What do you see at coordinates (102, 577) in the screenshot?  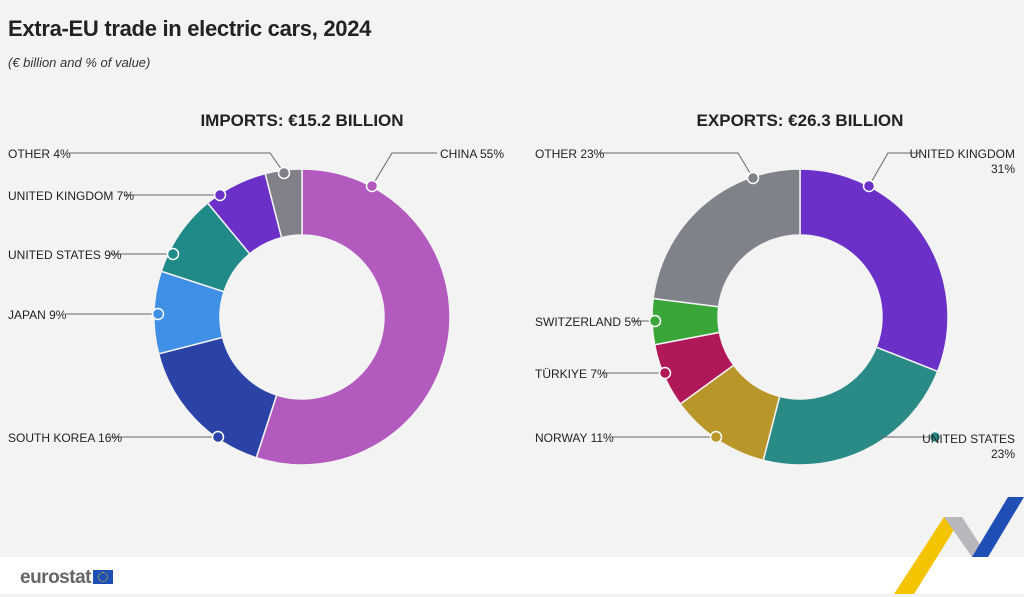 I see `eu-flag-icon` at bounding box center [102, 577].